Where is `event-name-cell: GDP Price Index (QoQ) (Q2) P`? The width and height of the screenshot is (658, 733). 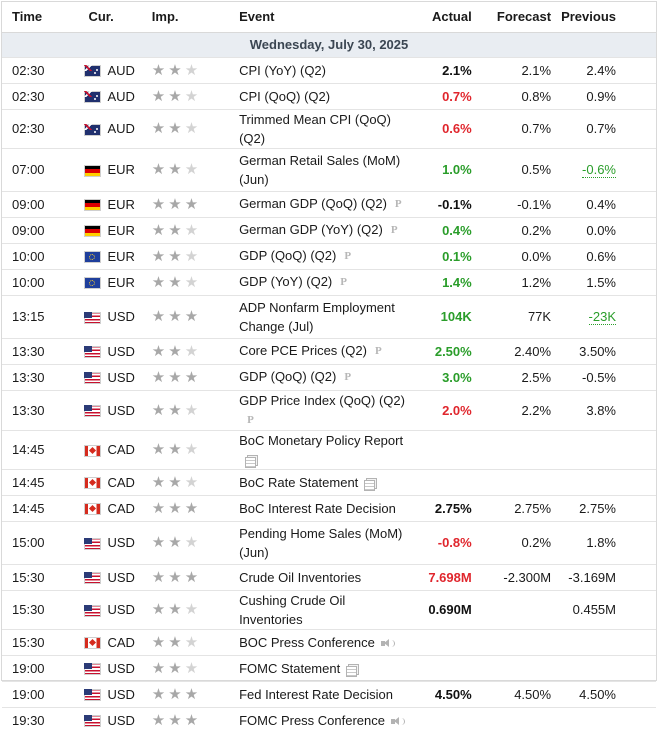
event-name-cell: GDP Price Index (QoQ) (Q2) P is located at coordinates (326, 410).